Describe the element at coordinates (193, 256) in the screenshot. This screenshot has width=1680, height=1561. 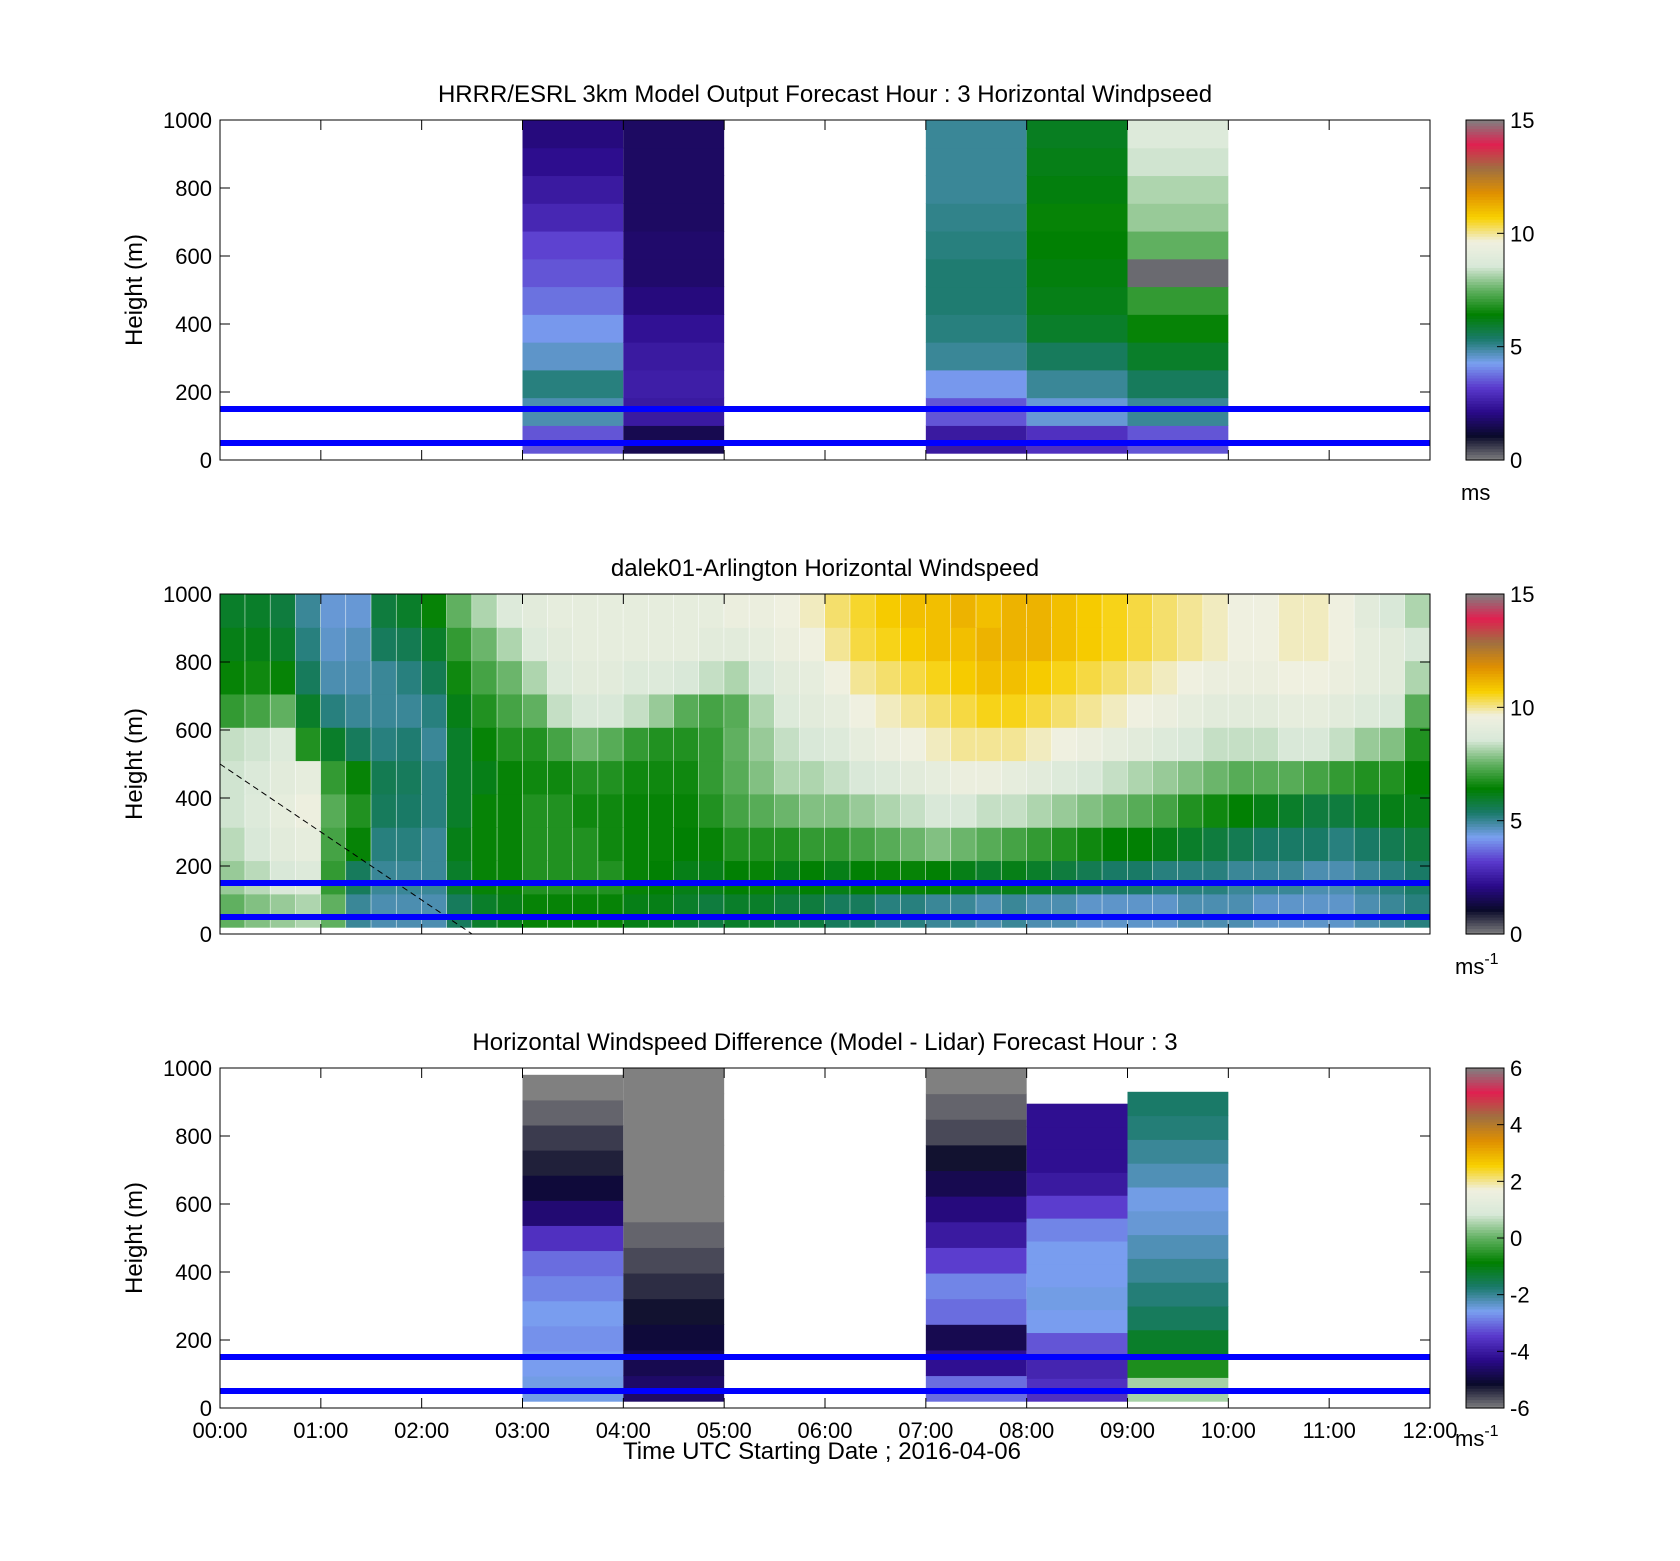
I see `y-tick-label: 600` at that location.